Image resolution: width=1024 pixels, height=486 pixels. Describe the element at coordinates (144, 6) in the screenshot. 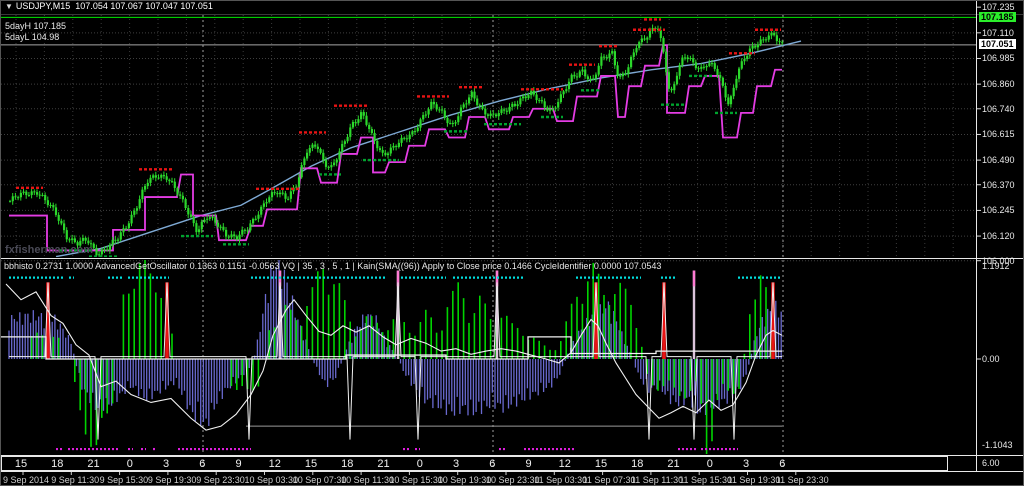

I see `chart-ohlc-values: 107.054 107.067 107.047 107.051` at that location.